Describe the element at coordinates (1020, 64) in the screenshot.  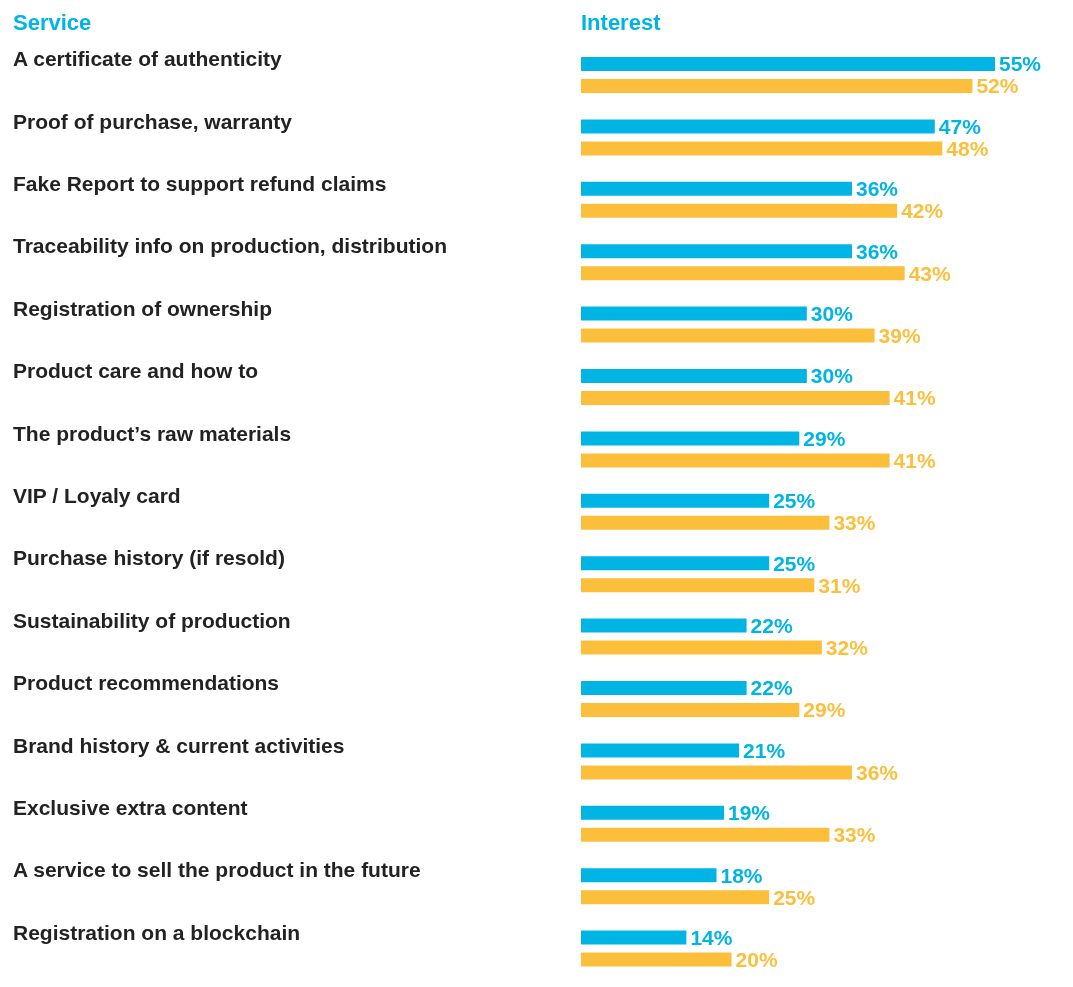
I see `data-label: 55%` at that location.